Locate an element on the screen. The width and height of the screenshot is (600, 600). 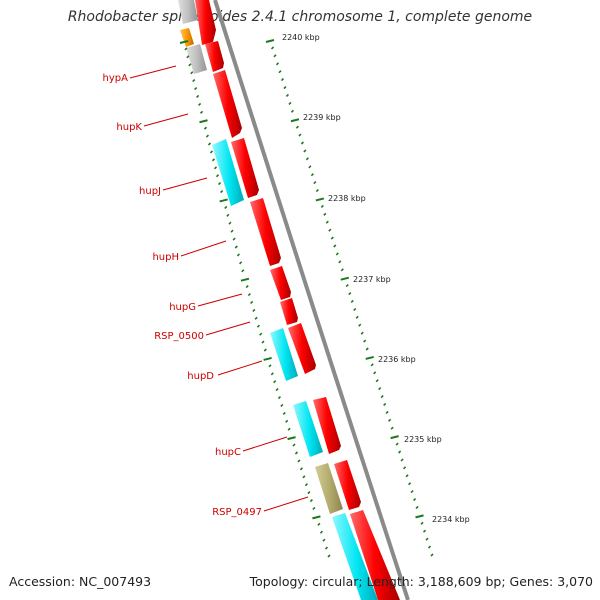
scale-tick-label: 2239 kbp is located at coordinates (322, 117).